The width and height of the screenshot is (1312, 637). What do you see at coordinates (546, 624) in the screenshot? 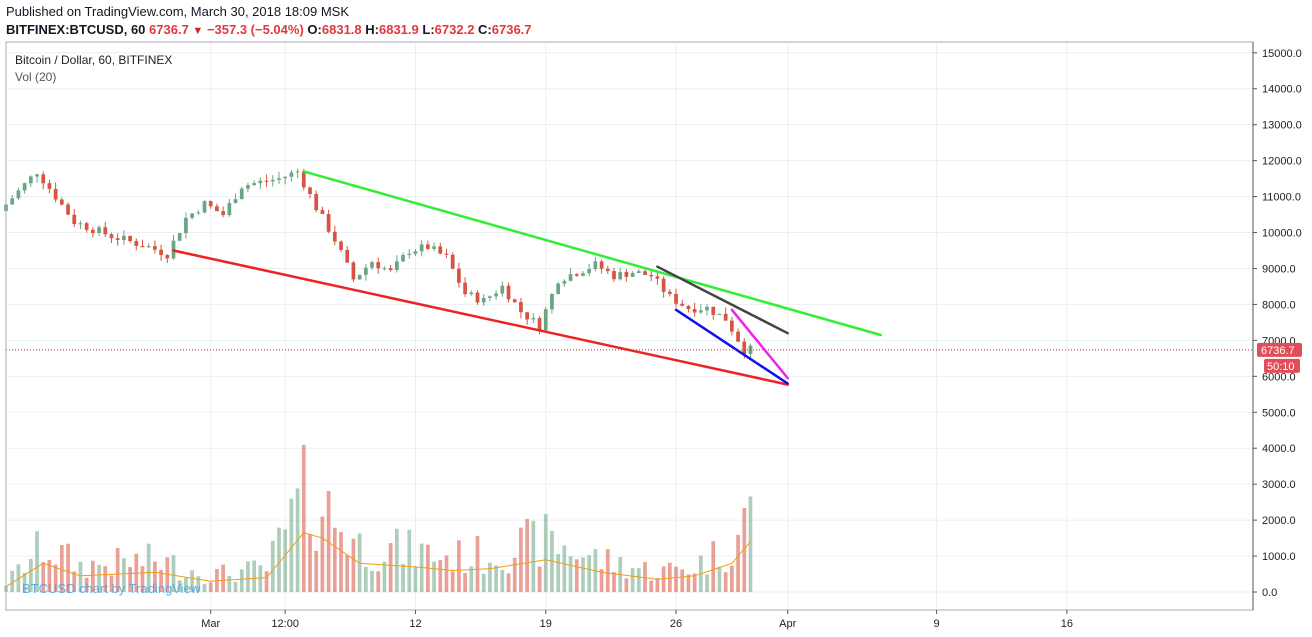
I see `time-tick-label: 19` at bounding box center [546, 624].